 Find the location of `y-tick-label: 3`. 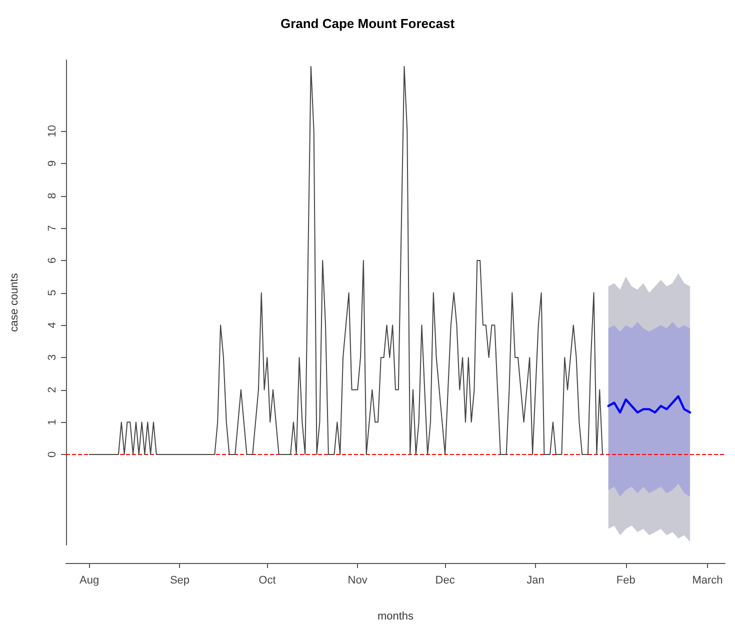

y-tick-label: 3 is located at coordinates (52, 357).